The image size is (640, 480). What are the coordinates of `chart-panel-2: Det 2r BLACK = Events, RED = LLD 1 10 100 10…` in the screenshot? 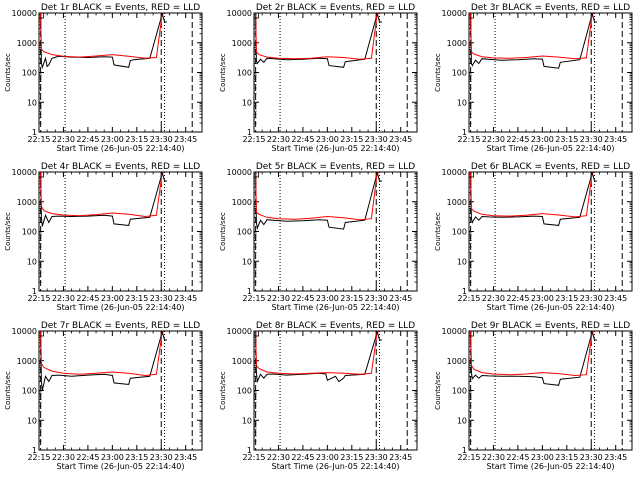 It's located at (318, 78).